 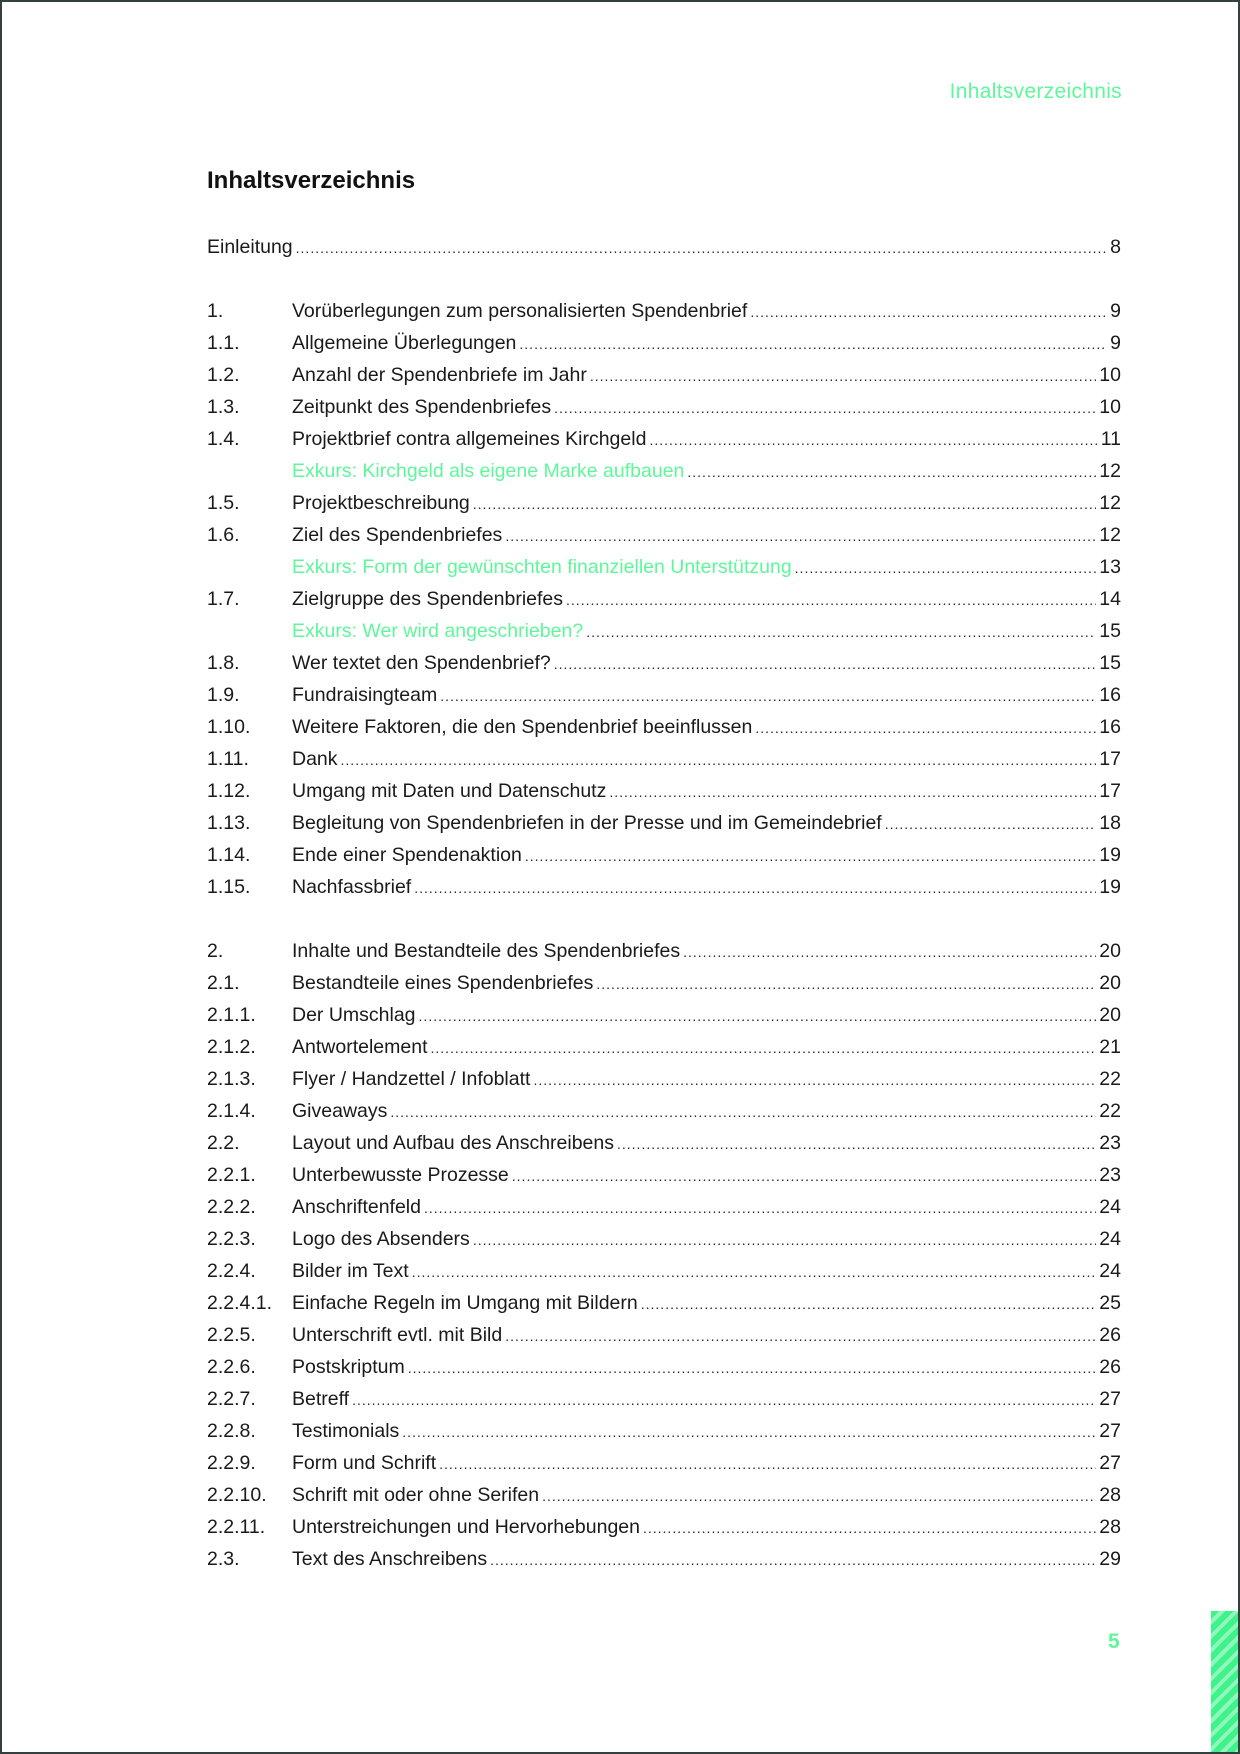 I want to click on toc-entry-page: 25, so click(x=1110, y=1303).